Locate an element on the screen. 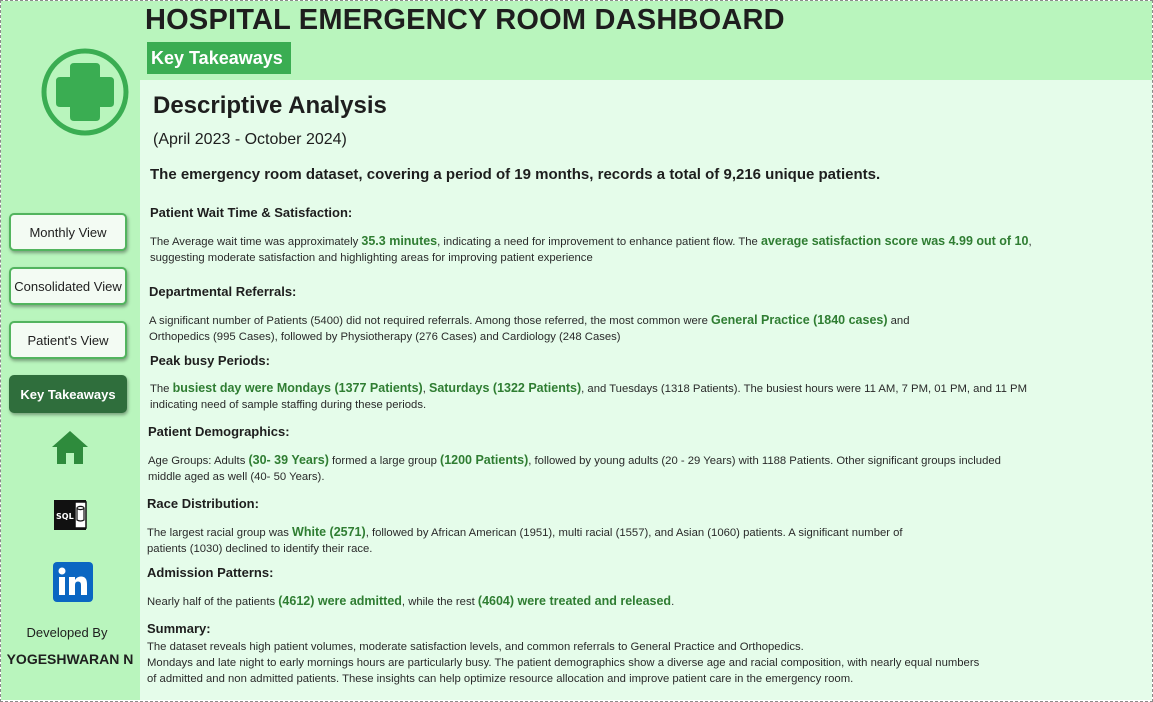 The height and width of the screenshot is (702, 1153). developer-name: YOGESHWARAN N is located at coordinates (70, 659).